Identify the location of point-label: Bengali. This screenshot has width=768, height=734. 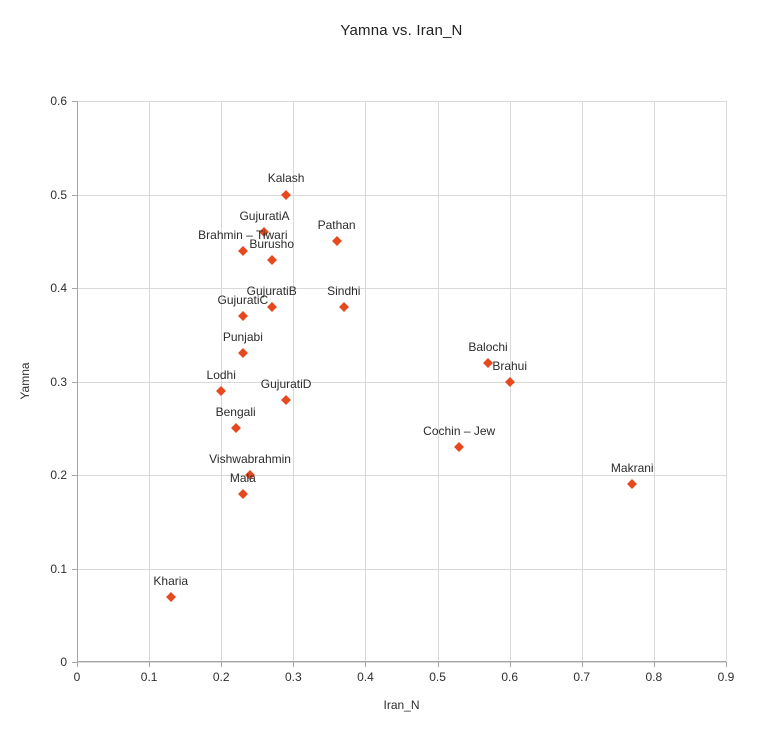
(235, 412).